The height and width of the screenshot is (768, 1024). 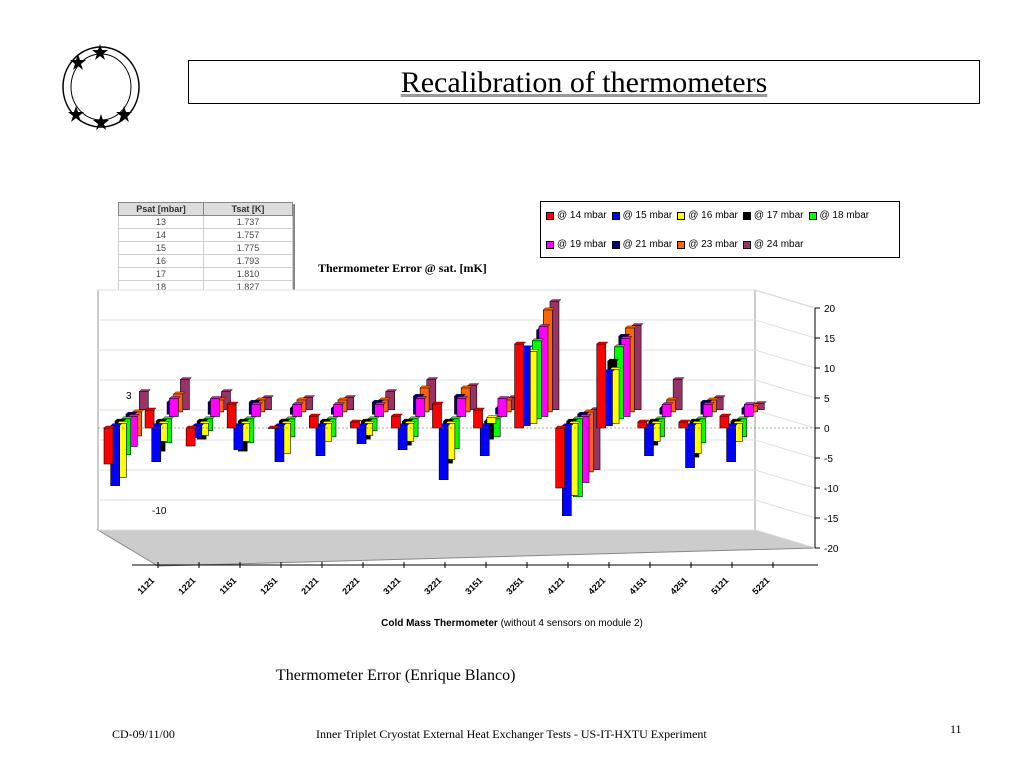 What do you see at coordinates (391, 585) in the screenshot?
I see `x-tick-label: 3121` at bounding box center [391, 585].